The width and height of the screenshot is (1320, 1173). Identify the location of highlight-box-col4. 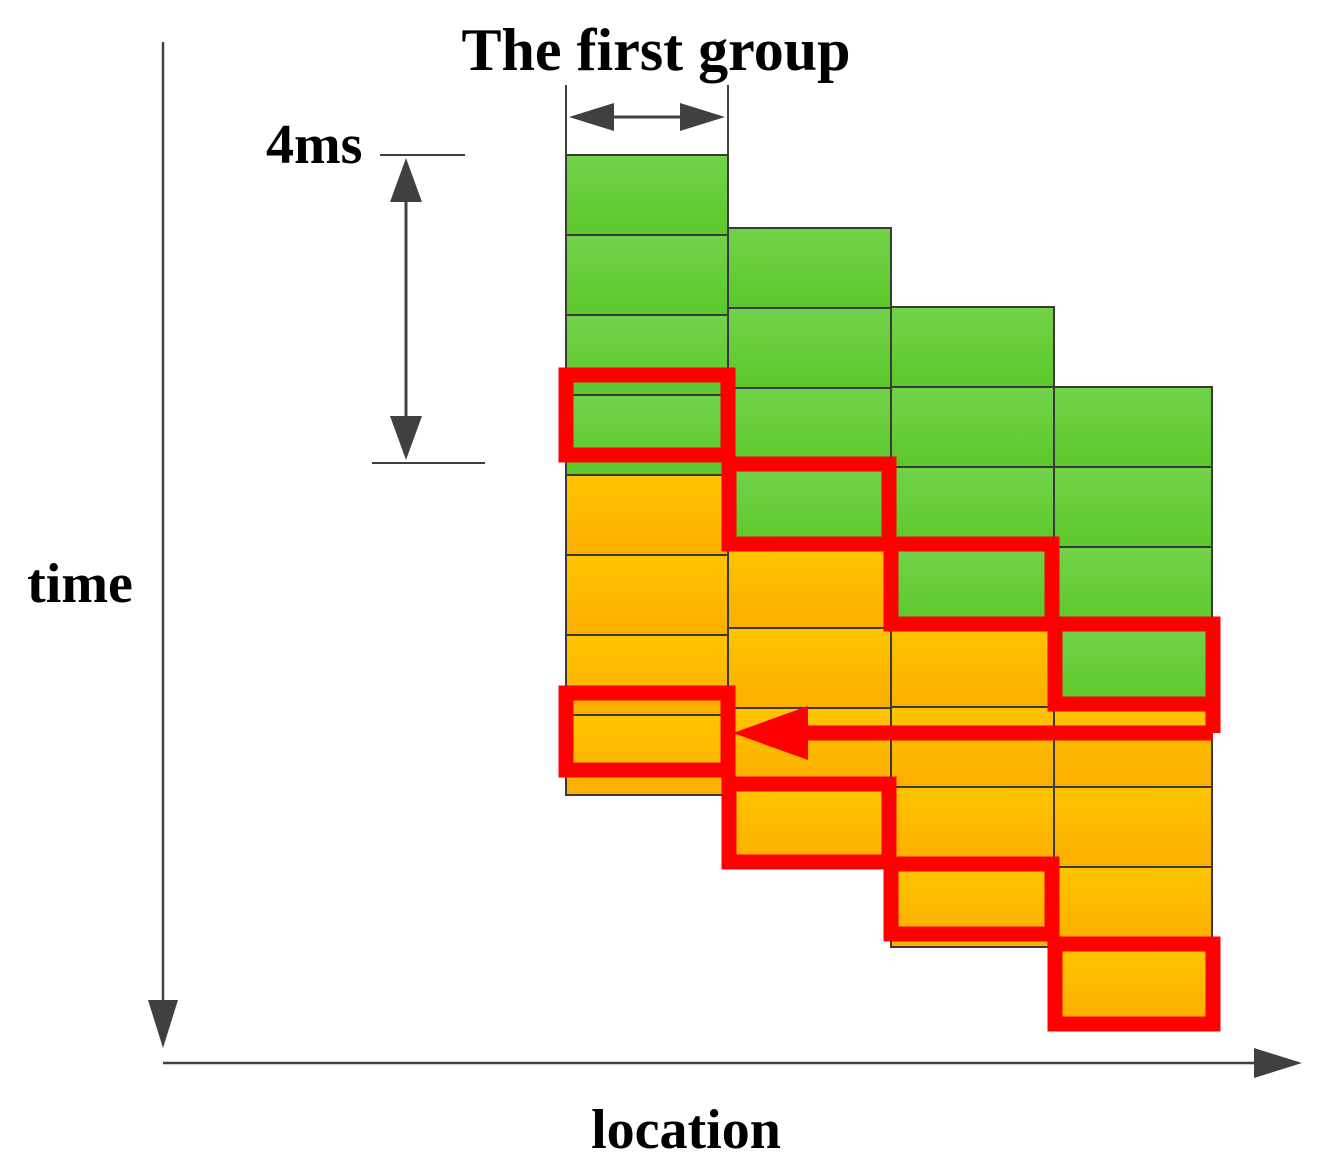
(1134, 664).